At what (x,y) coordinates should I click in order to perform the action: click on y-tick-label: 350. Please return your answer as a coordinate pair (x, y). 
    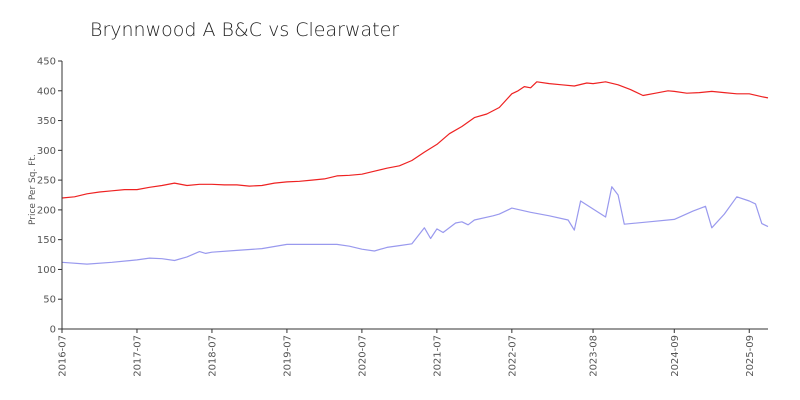
    Looking at the image, I should click on (46, 121).